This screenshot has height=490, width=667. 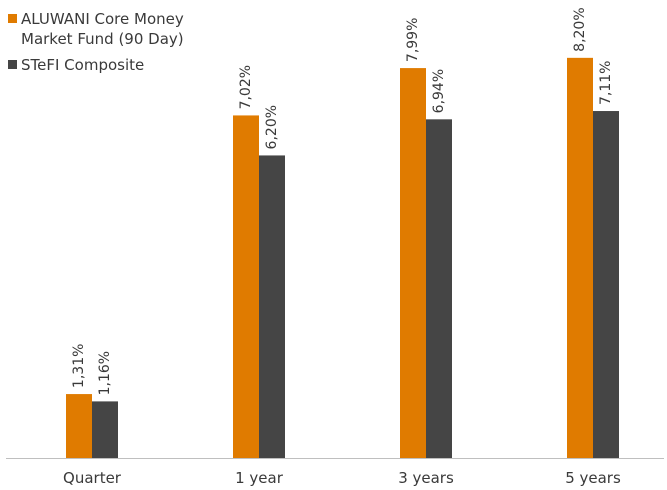 I want to click on legend-swatch-aluwani, so click(x=12, y=18).